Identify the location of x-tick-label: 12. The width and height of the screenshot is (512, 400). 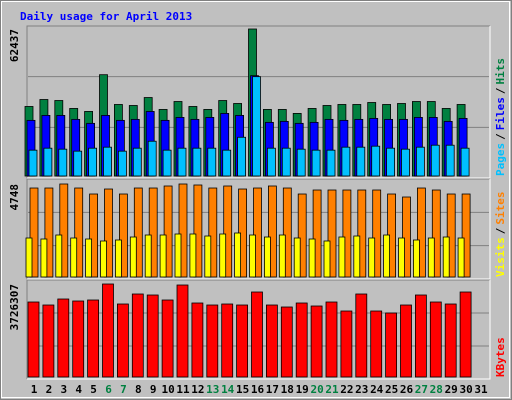
(197, 389).